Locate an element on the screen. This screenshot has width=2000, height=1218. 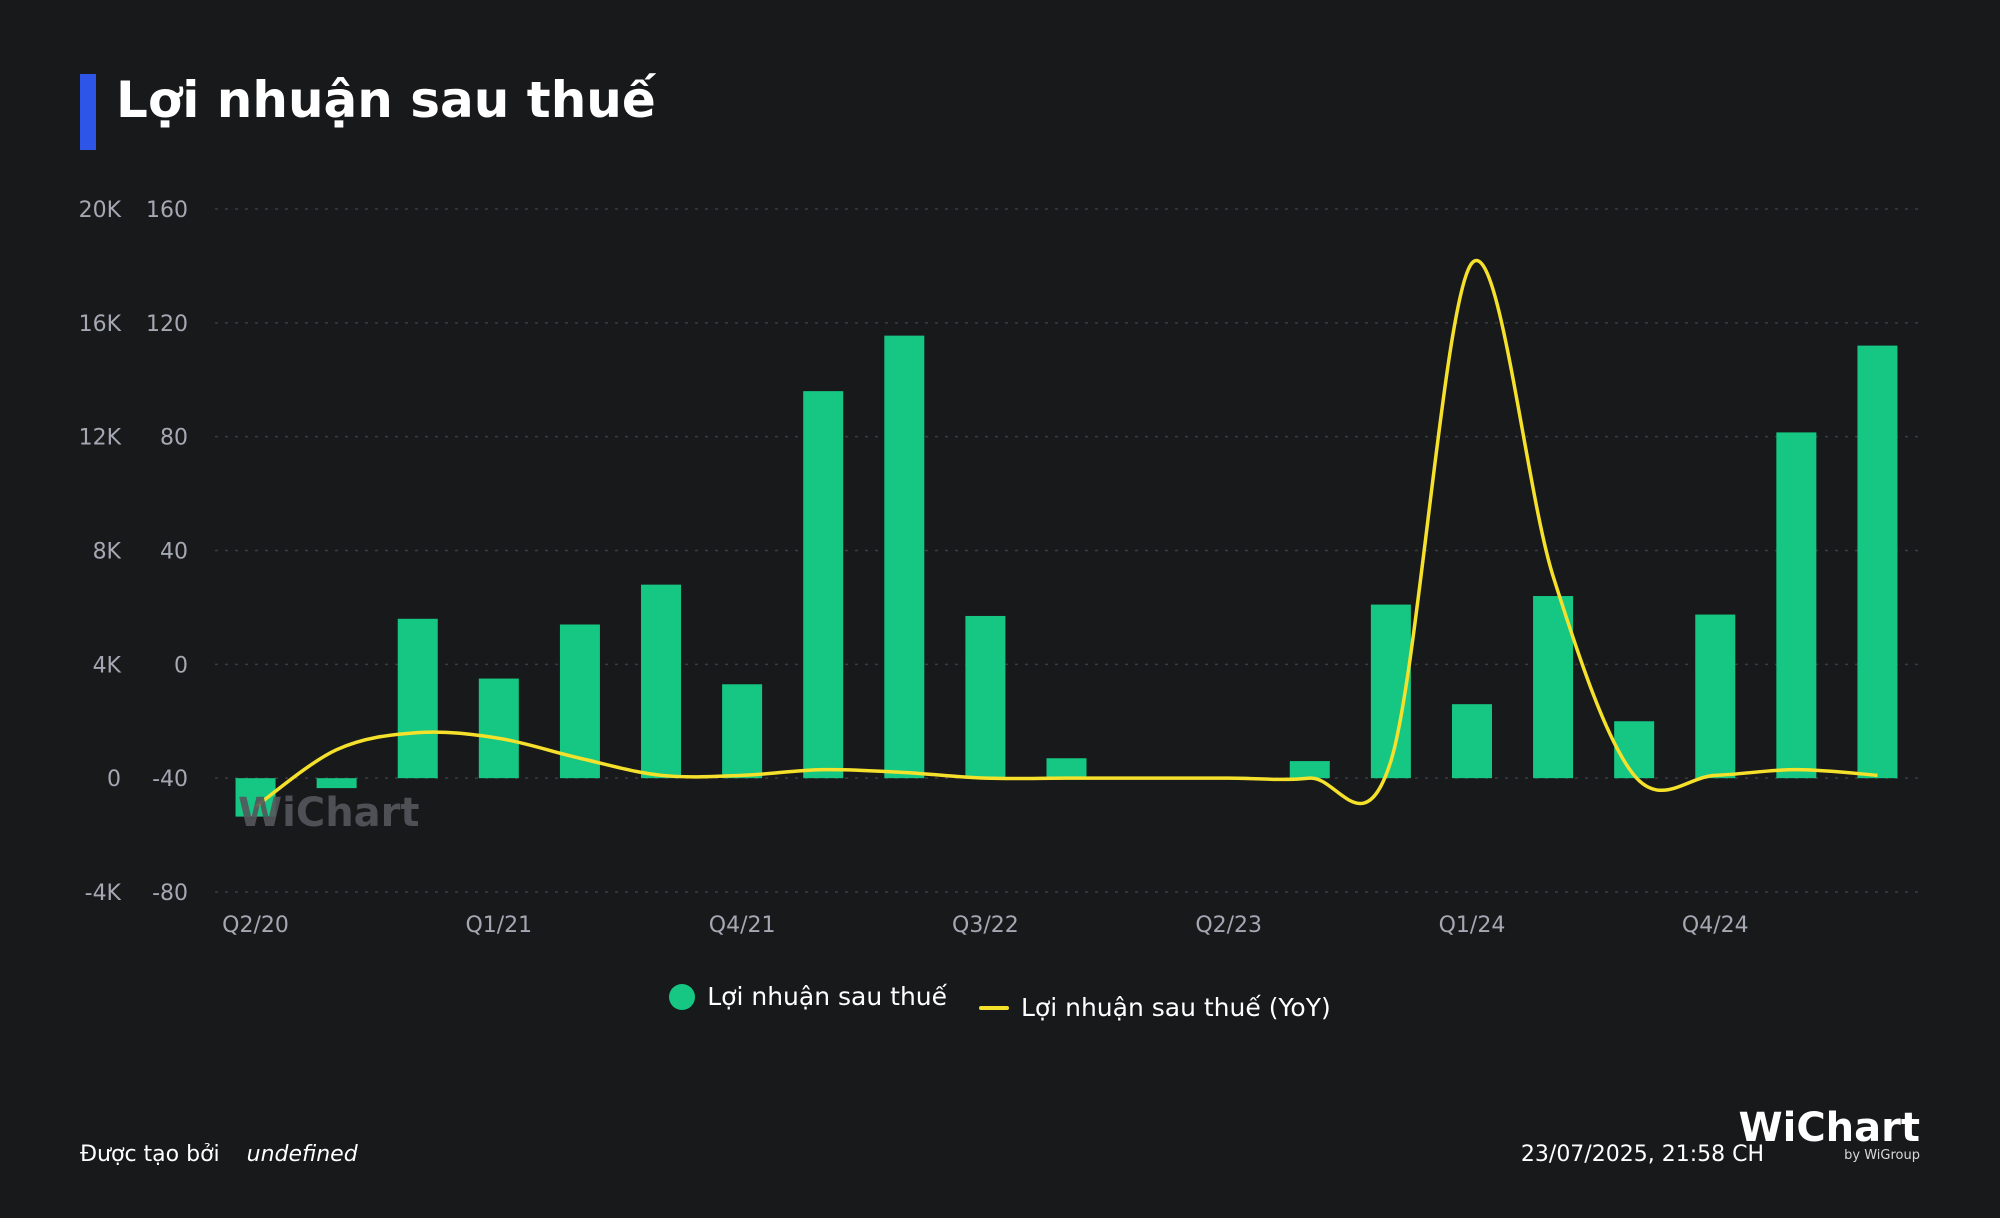
created-by-value: undefined is located at coordinates (302, 1154).